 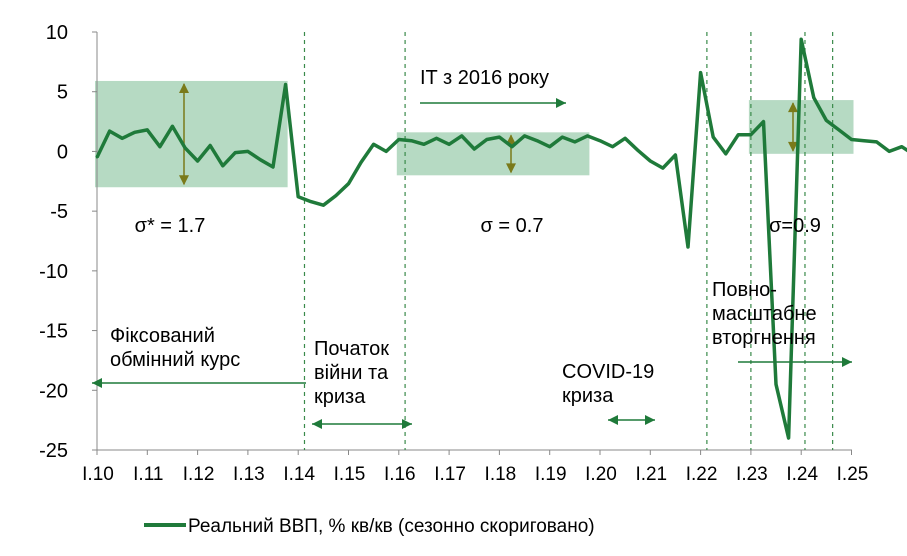 What do you see at coordinates (512, 226) in the screenshot?
I see `band-label-it: σ = 0.7` at bounding box center [512, 226].